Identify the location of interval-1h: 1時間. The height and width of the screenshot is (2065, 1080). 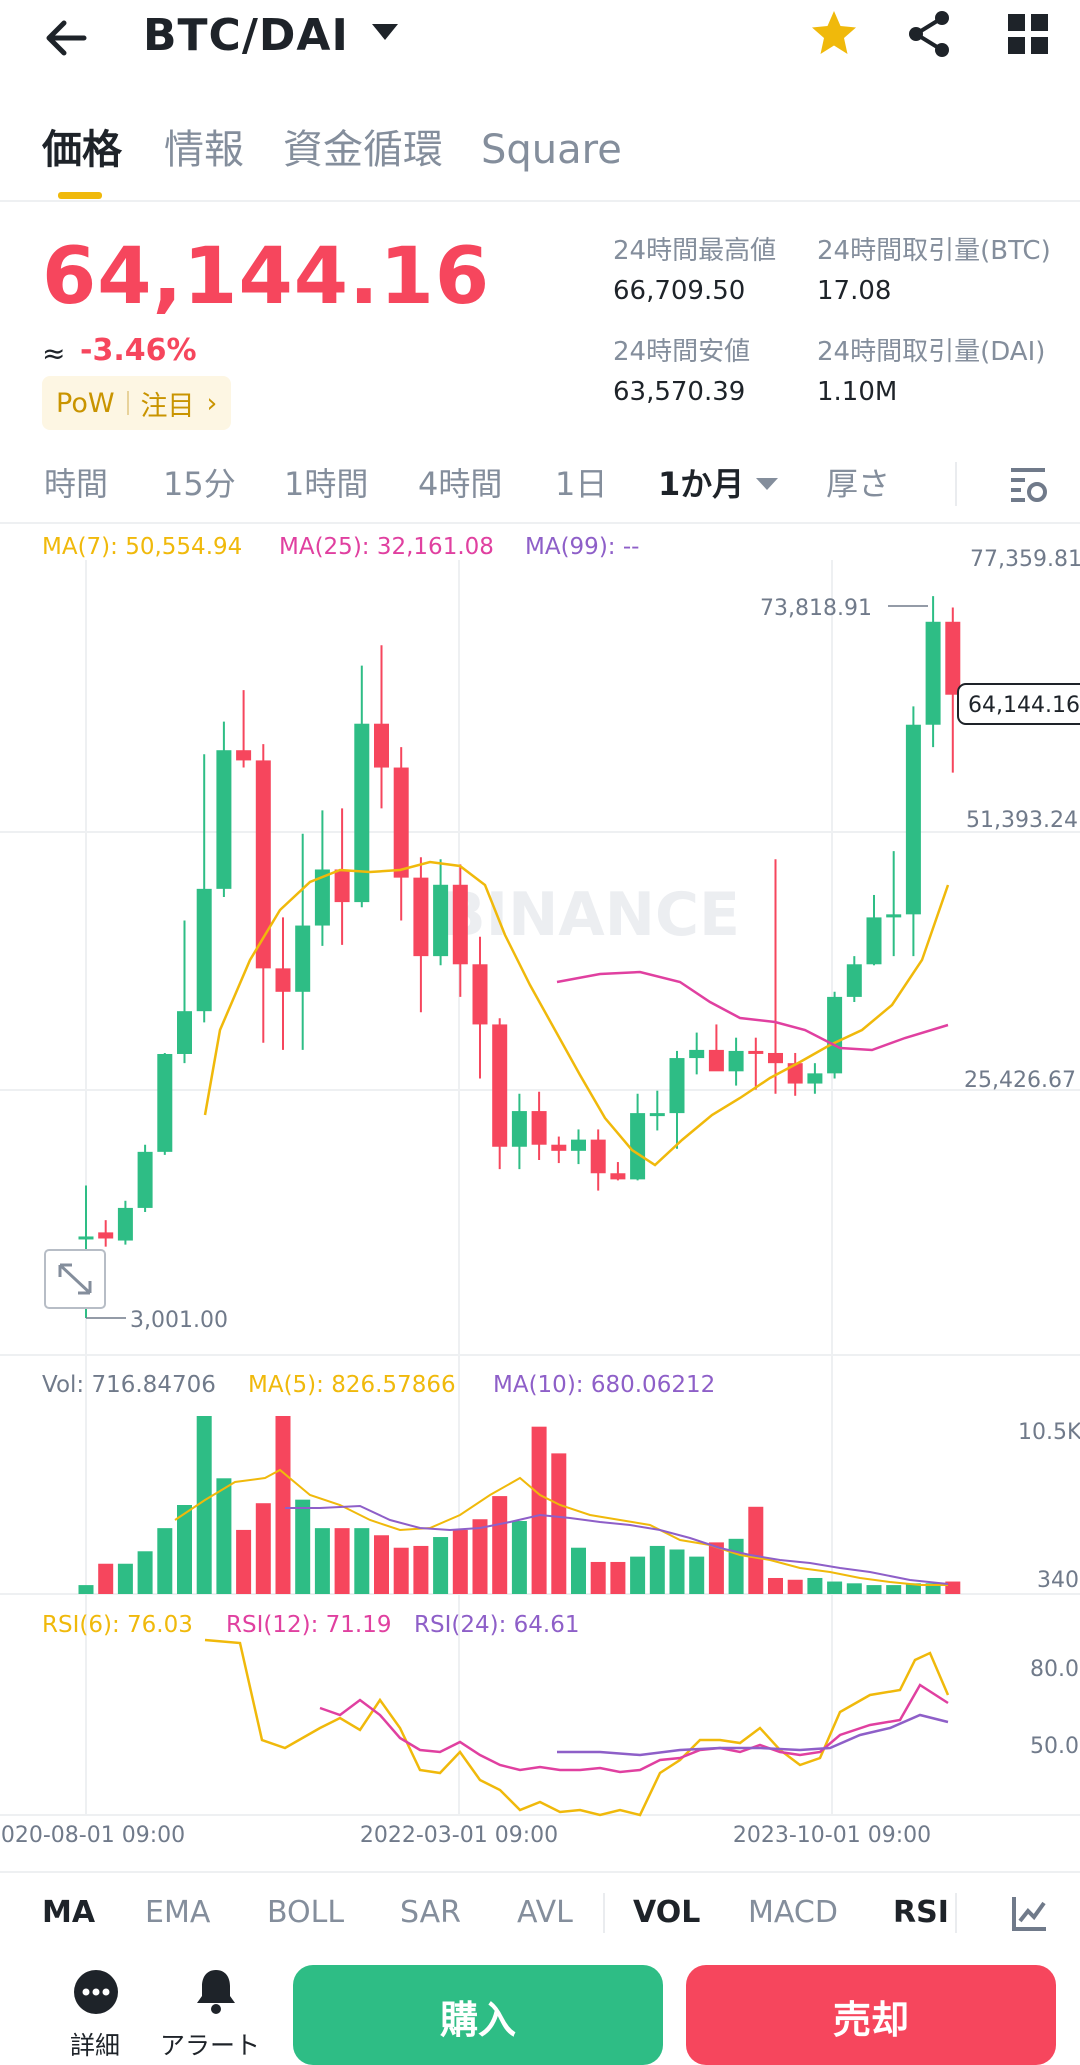
(326, 484).